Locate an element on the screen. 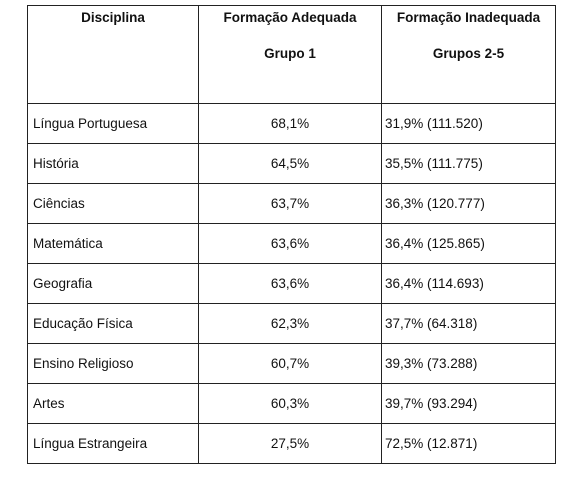 The image size is (561, 490). header-adequate-group: Grupo 1 is located at coordinates (290, 53).